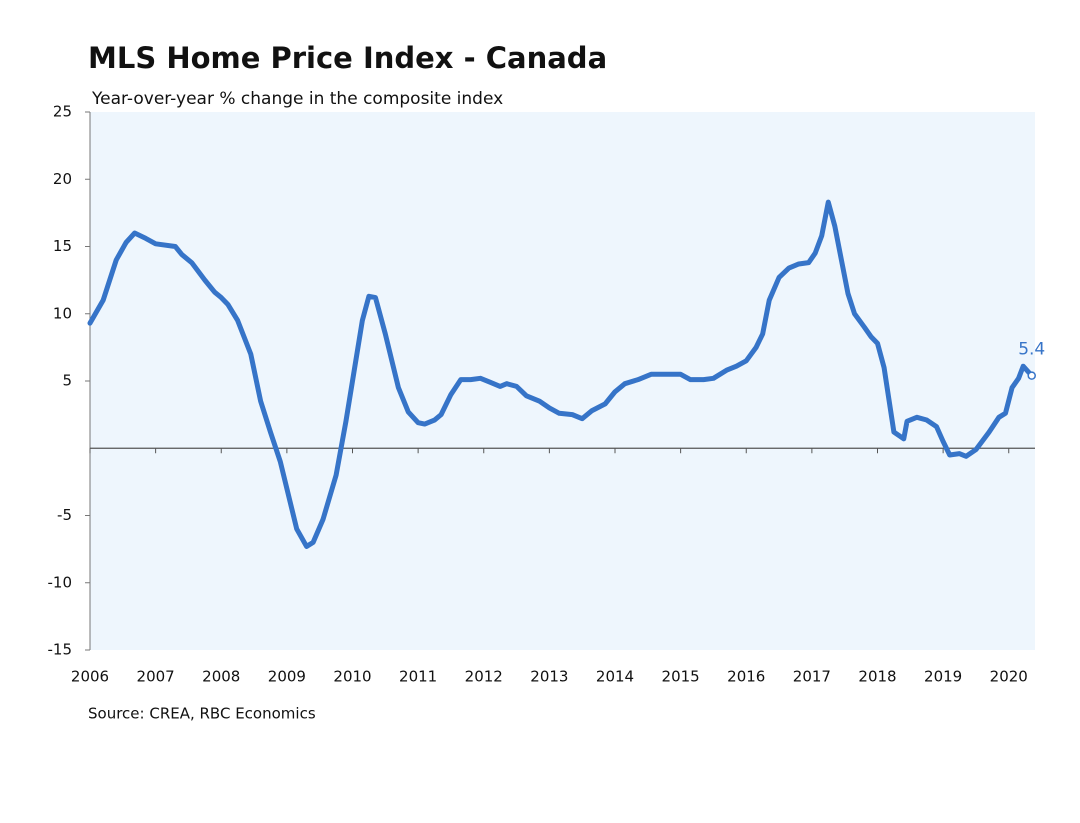  I want to click on x-tick-label: 2020, so click(1009, 677).